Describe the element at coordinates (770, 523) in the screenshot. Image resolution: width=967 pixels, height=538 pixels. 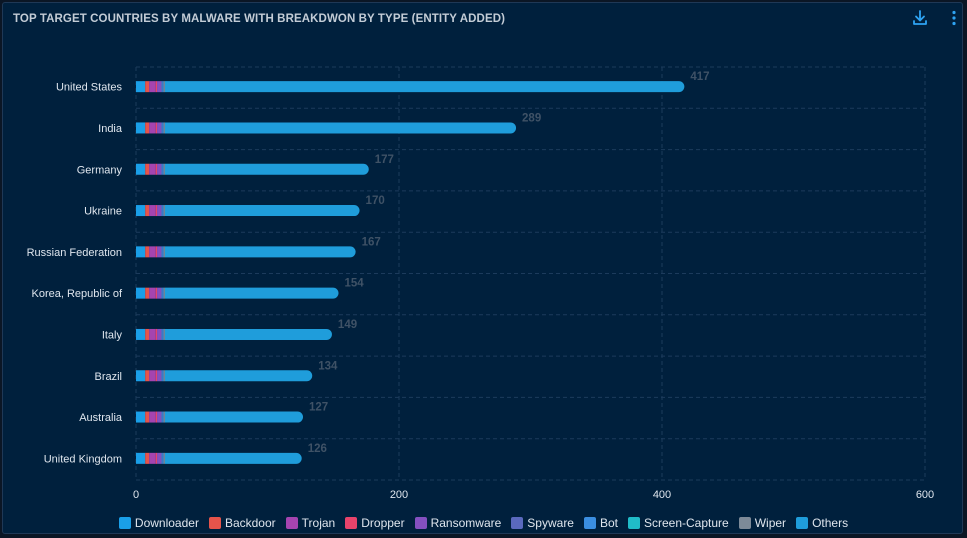
I see `legend-label: Wiper` at that location.